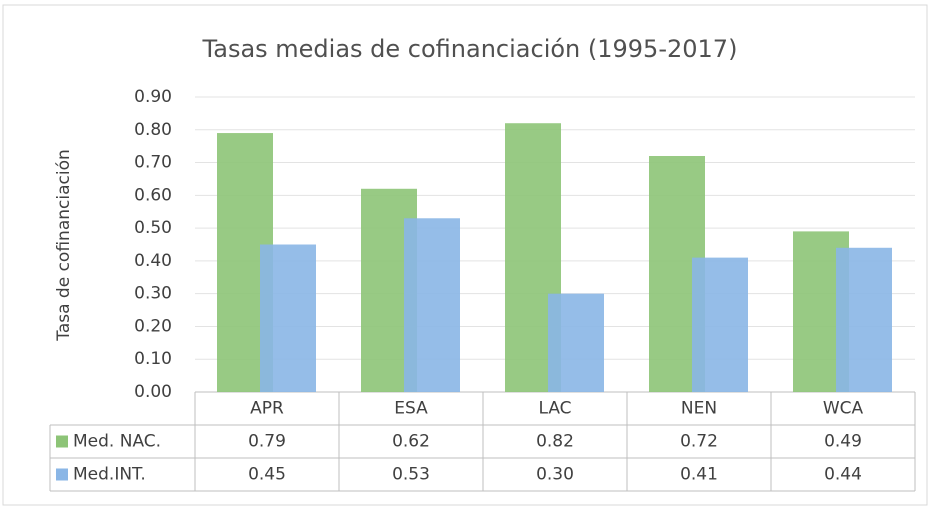  Describe the element at coordinates (117, 442) in the screenshot. I see `legend-label: Med. NAC.` at that location.